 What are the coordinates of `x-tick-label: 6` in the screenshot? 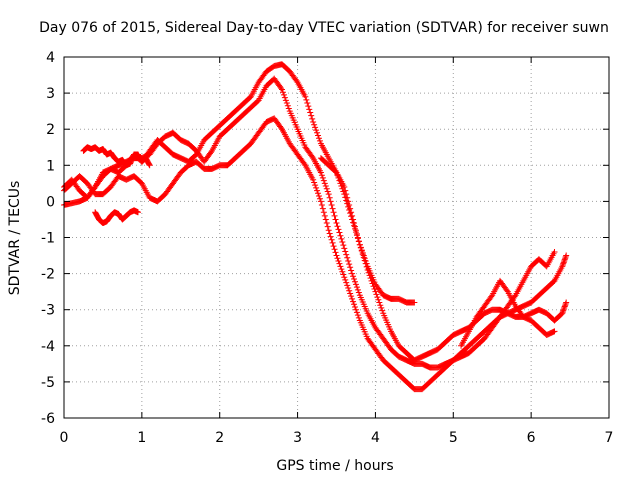 It's located at (531, 438).